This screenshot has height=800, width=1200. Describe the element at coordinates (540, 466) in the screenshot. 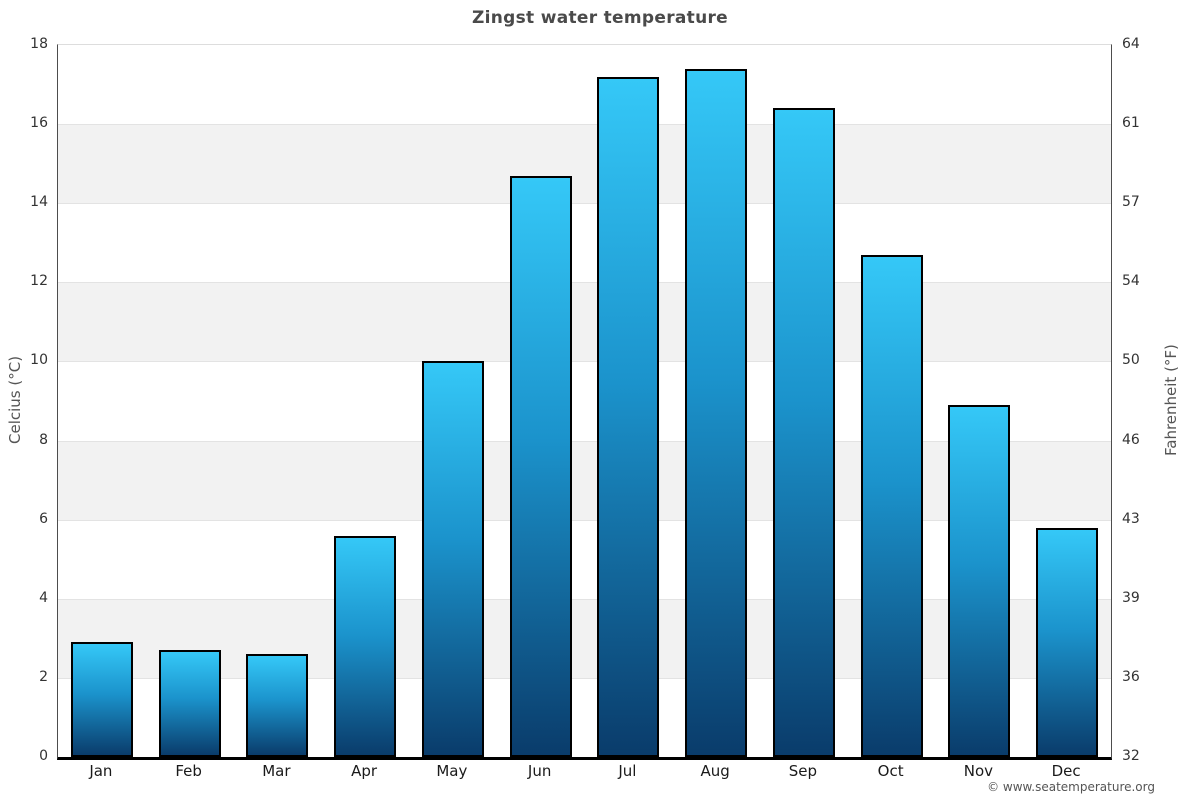

I see `bar-jun` at that location.